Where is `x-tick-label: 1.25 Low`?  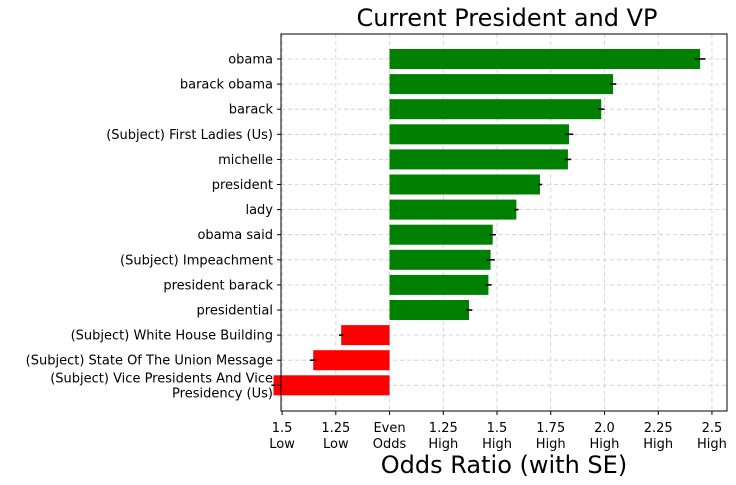 x-tick-label: 1.25 Low is located at coordinates (335, 436).